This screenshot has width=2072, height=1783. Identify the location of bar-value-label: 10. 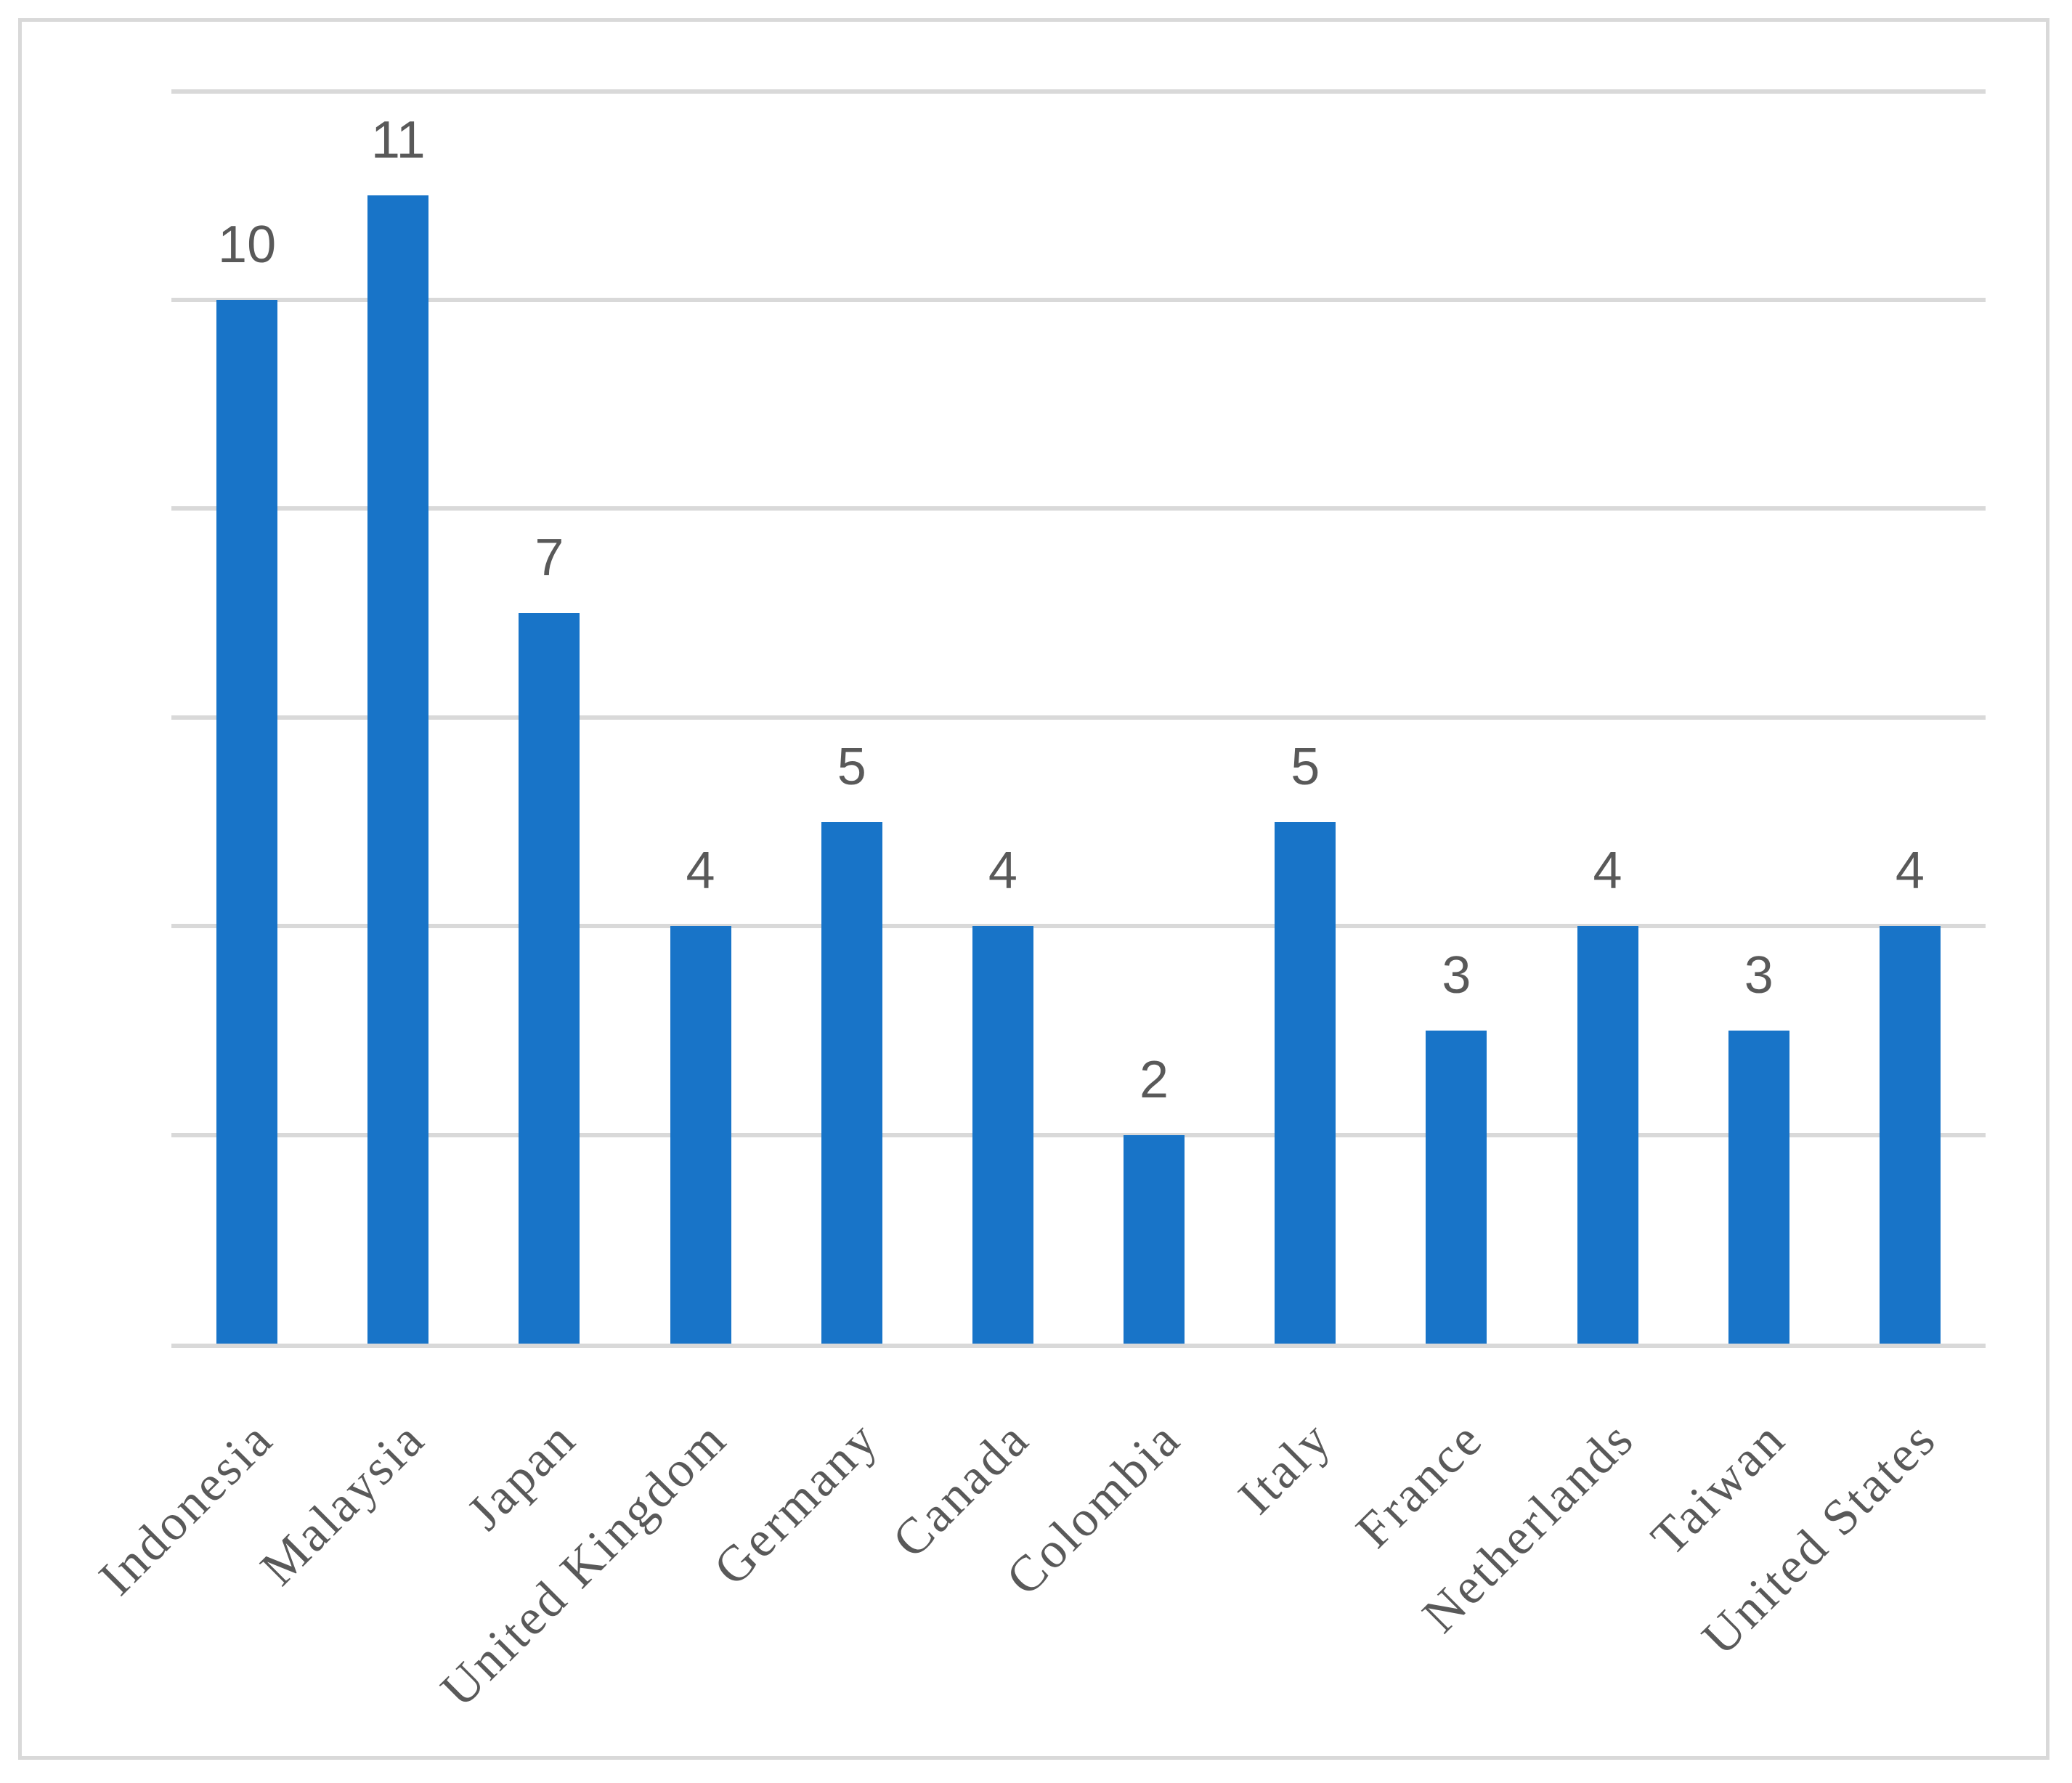
(248, 245).